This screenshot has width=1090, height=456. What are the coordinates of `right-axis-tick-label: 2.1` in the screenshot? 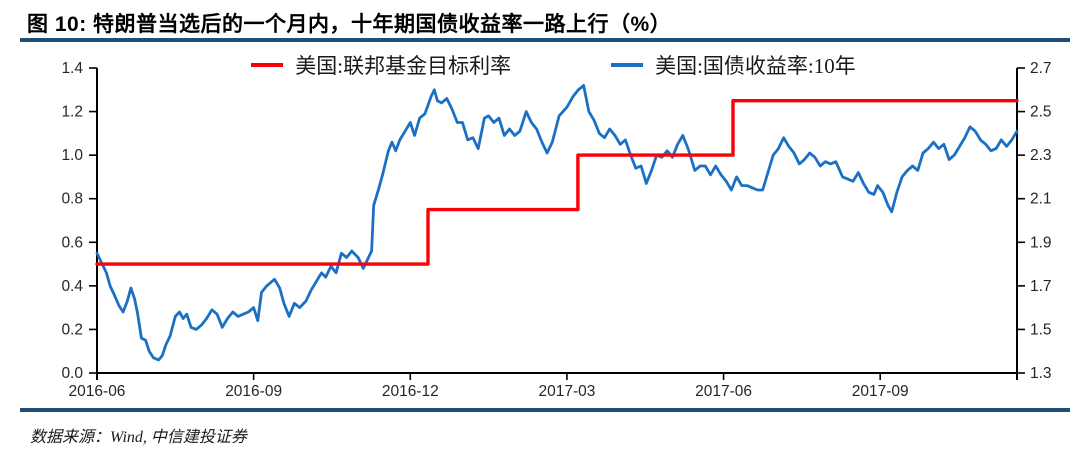 It's located at (1041, 199).